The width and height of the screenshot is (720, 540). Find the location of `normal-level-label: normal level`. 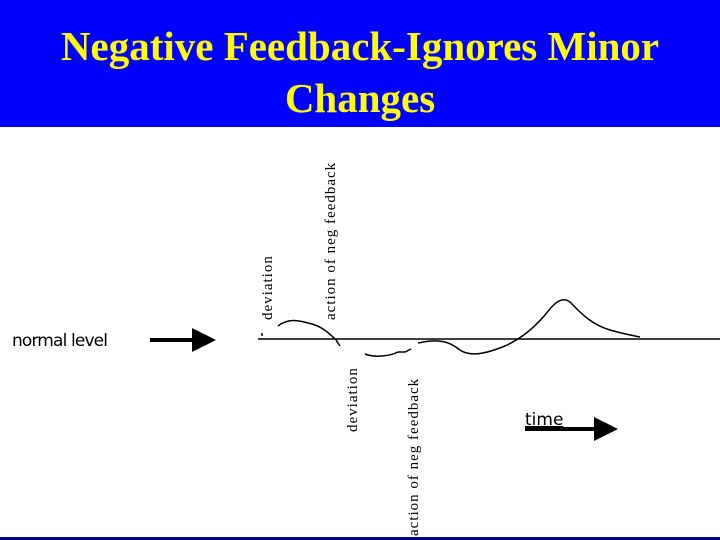

normal-level-label: normal level is located at coordinates (60, 341).